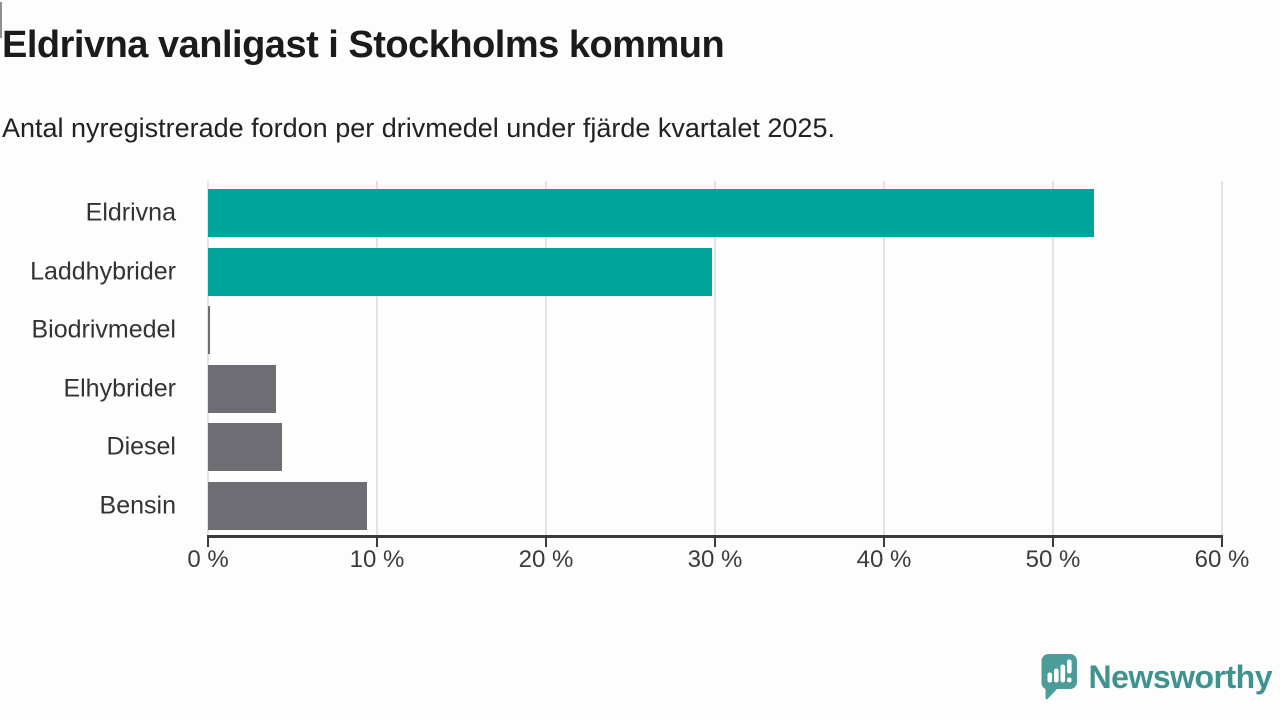 This screenshot has width=1280, height=720. What do you see at coordinates (1180, 676) in the screenshot?
I see `brand-name: Newsworthy` at bounding box center [1180, 676].